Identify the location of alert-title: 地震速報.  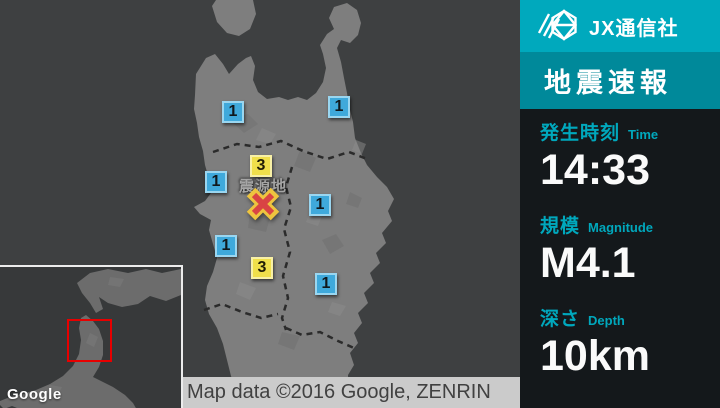
(608, 83).